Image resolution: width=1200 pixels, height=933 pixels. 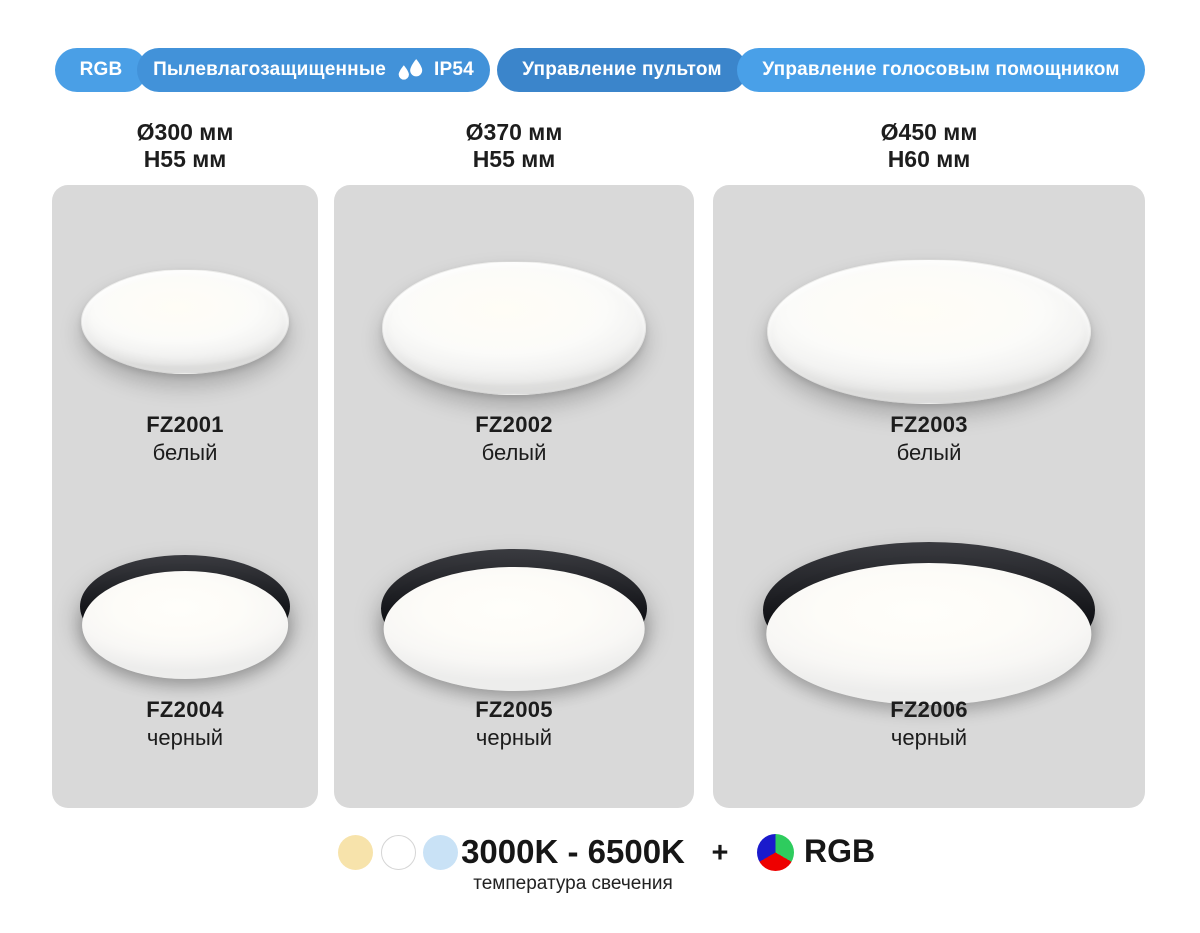 What do you see at coordinates (514, 724) in the screenshot?
I see `product-label: FZ2005 черный` at bounding box center [514, 724].